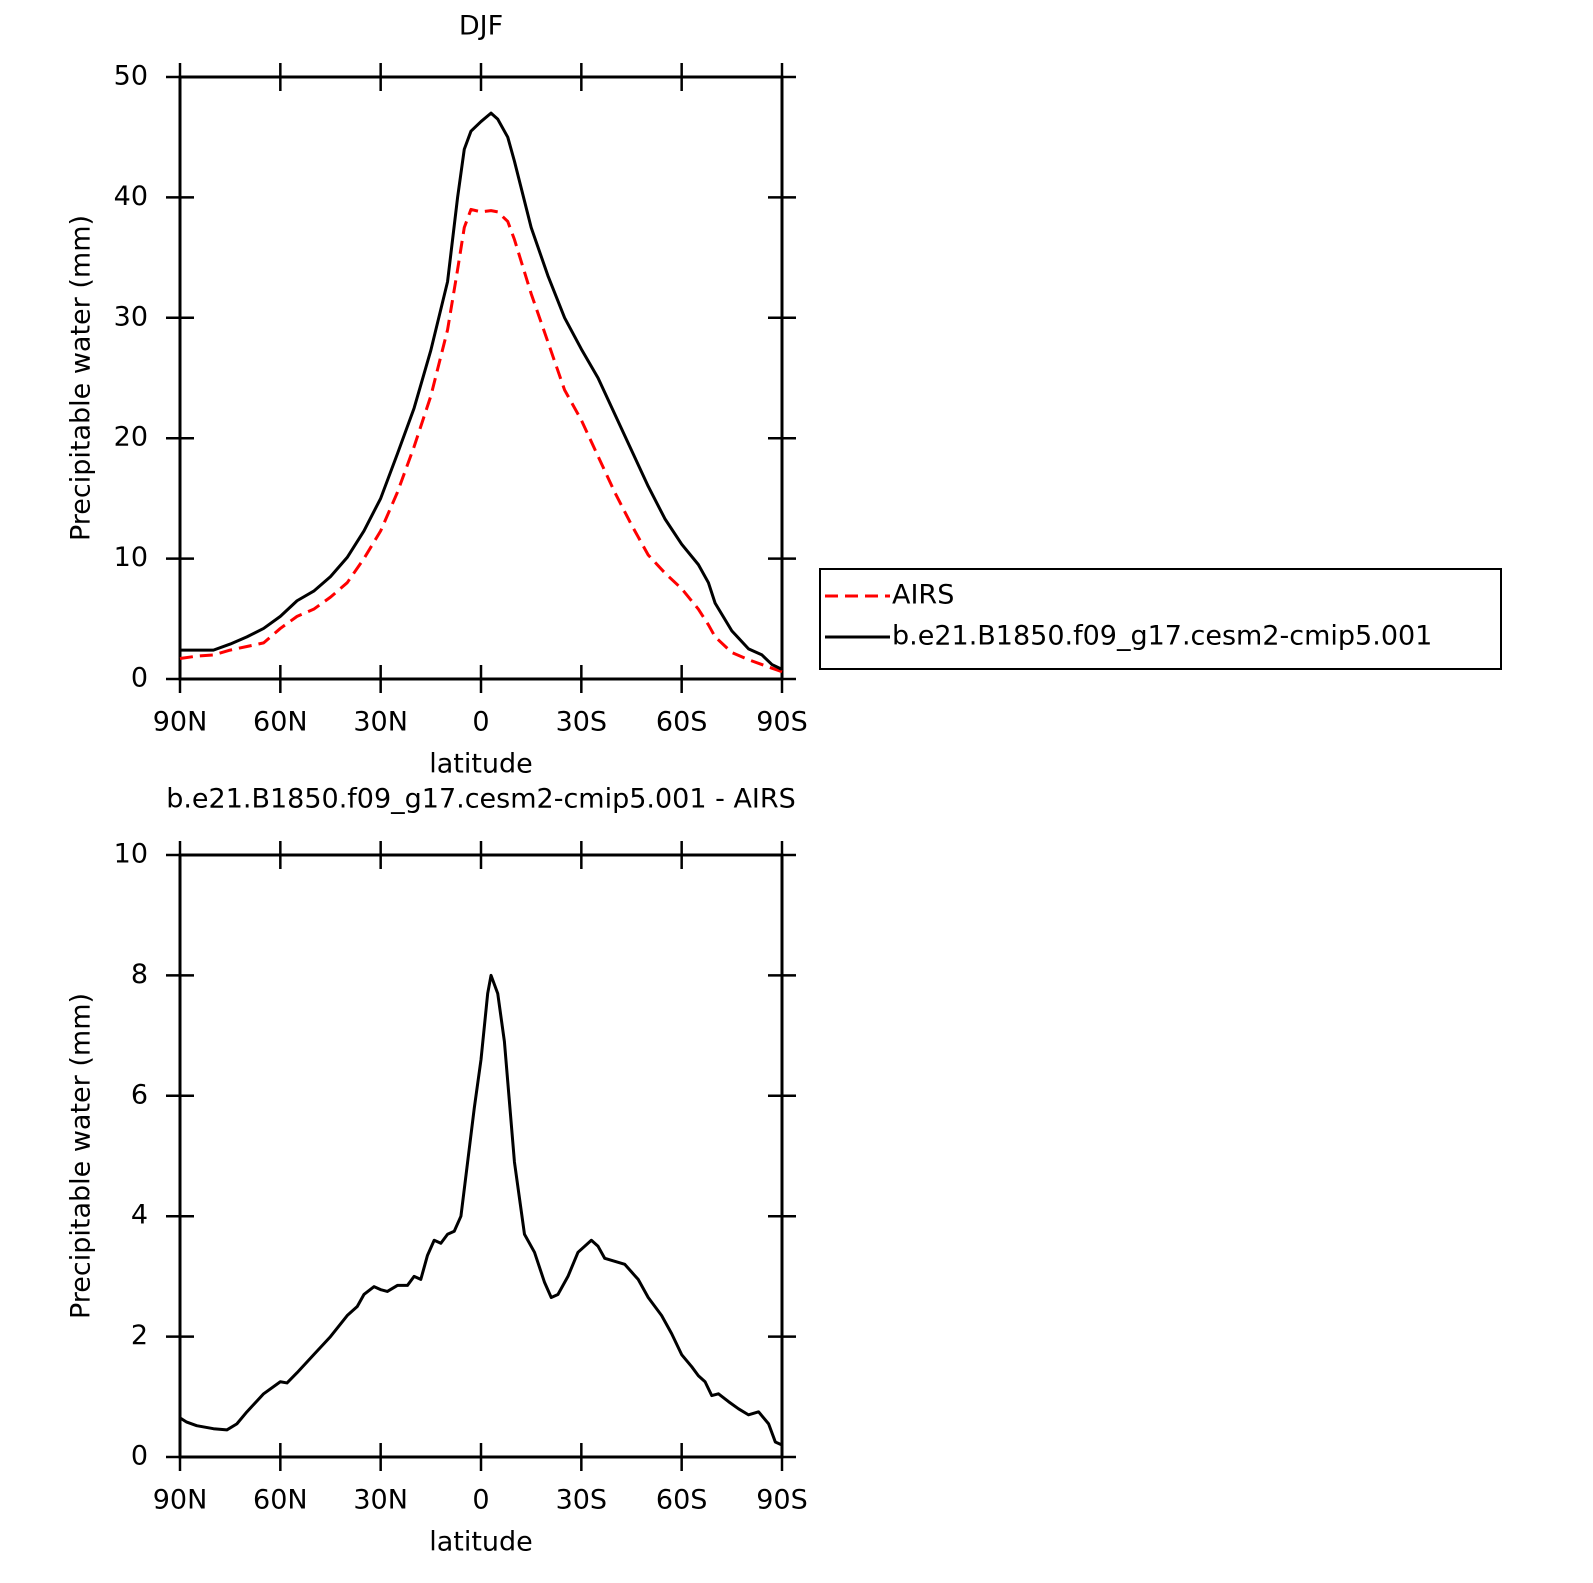 This screenshot has width=1593, height=1583. Describe the element at coordinates (139, 1335) in the screenshot. I see `y-tick-label: 2` at that location.